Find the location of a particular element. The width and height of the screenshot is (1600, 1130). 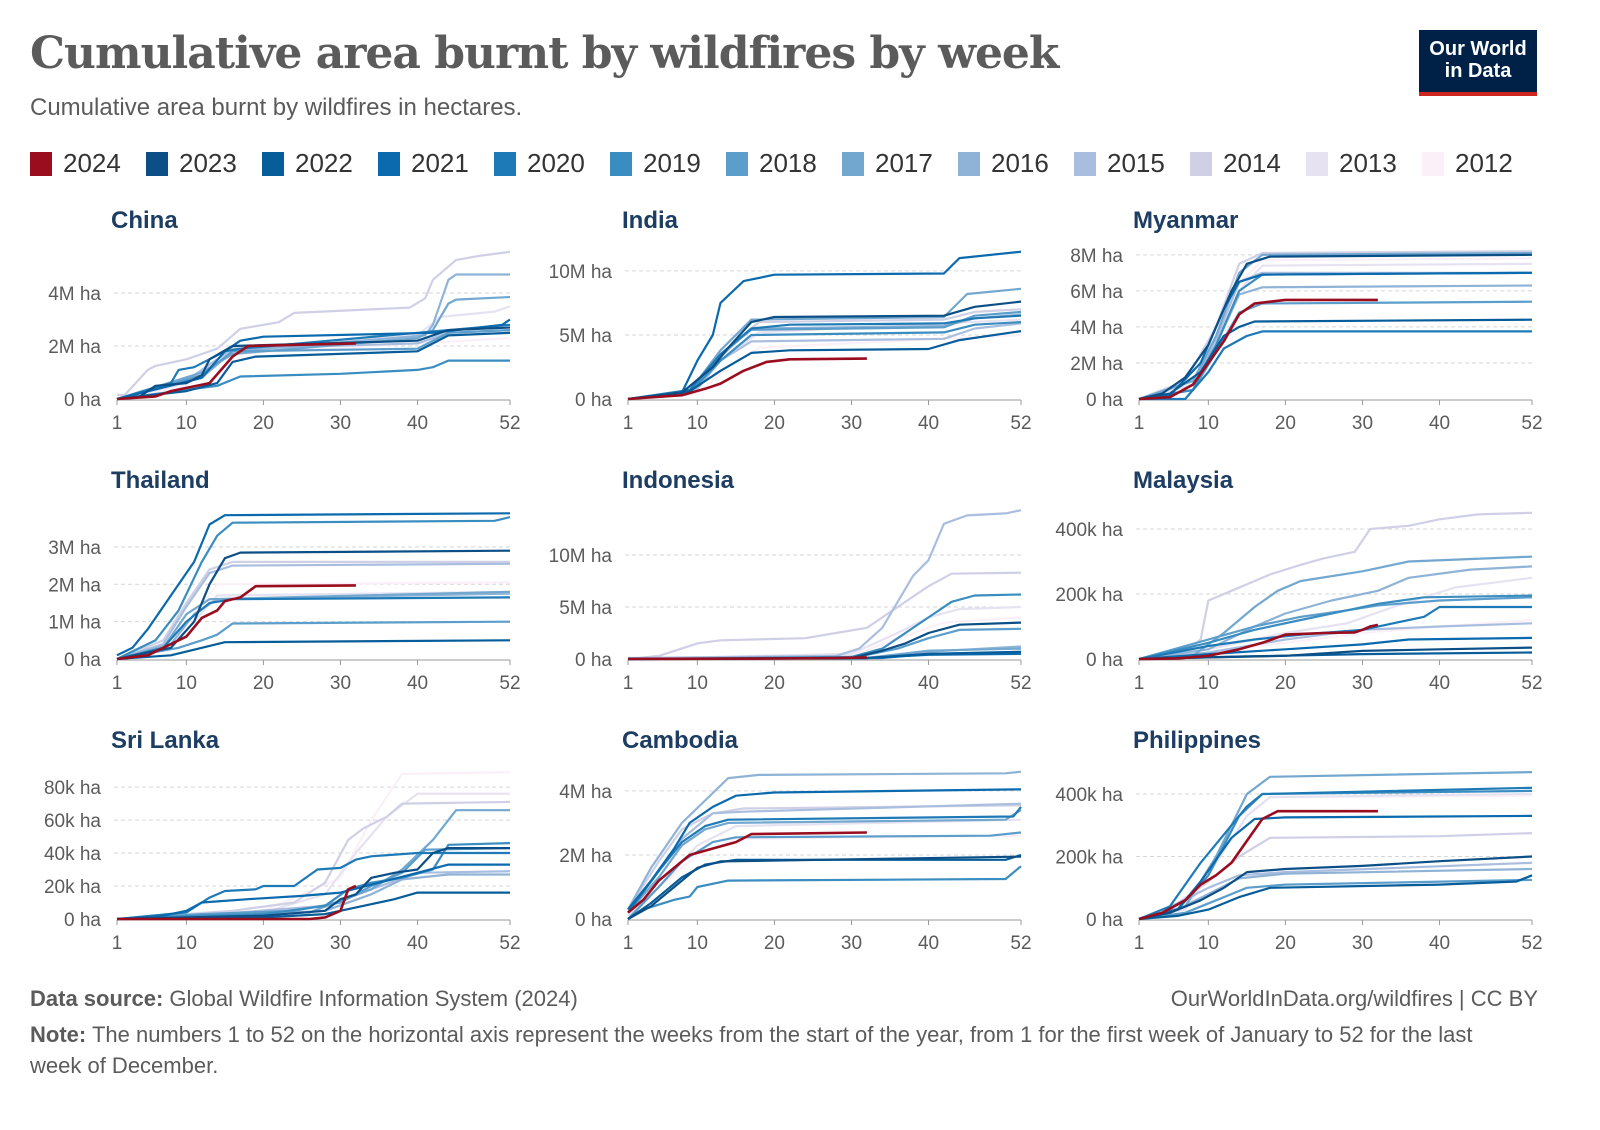

legend-item-2018: 2018 is located at coordinates (784, 163).